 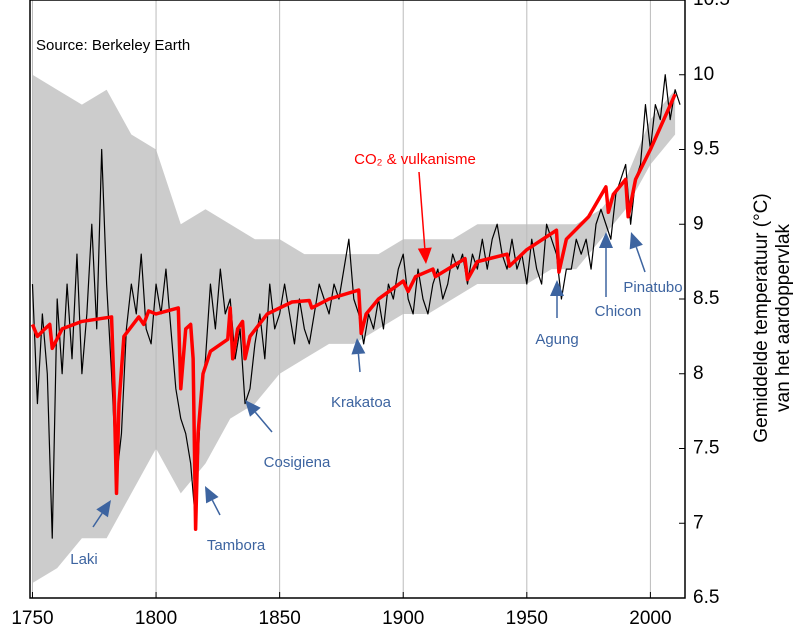 What do you see at coordinates (280, 618) in the screenshot?
I see `x-tick-label: 1850` at bounding box center [280, 618].